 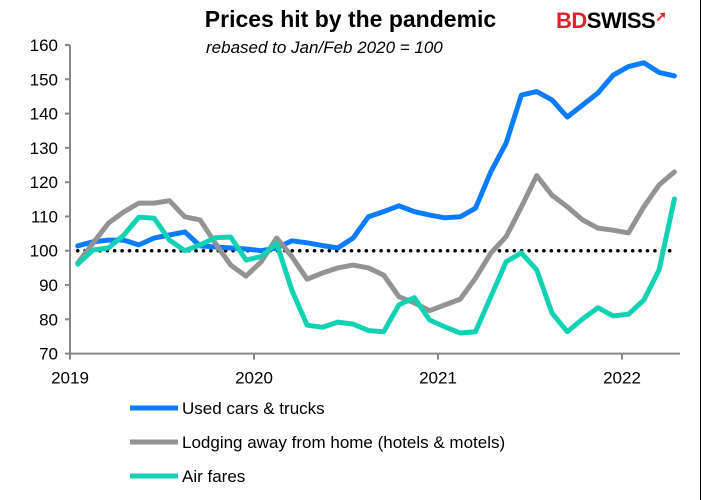 I want to click on y-tick-label: 90, so click(x=48, y=285).